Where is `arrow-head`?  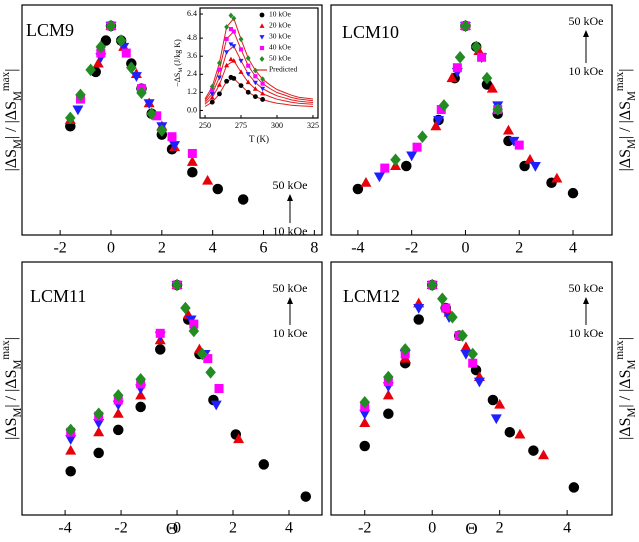
arrow-head is located at coordinates (290, 197).